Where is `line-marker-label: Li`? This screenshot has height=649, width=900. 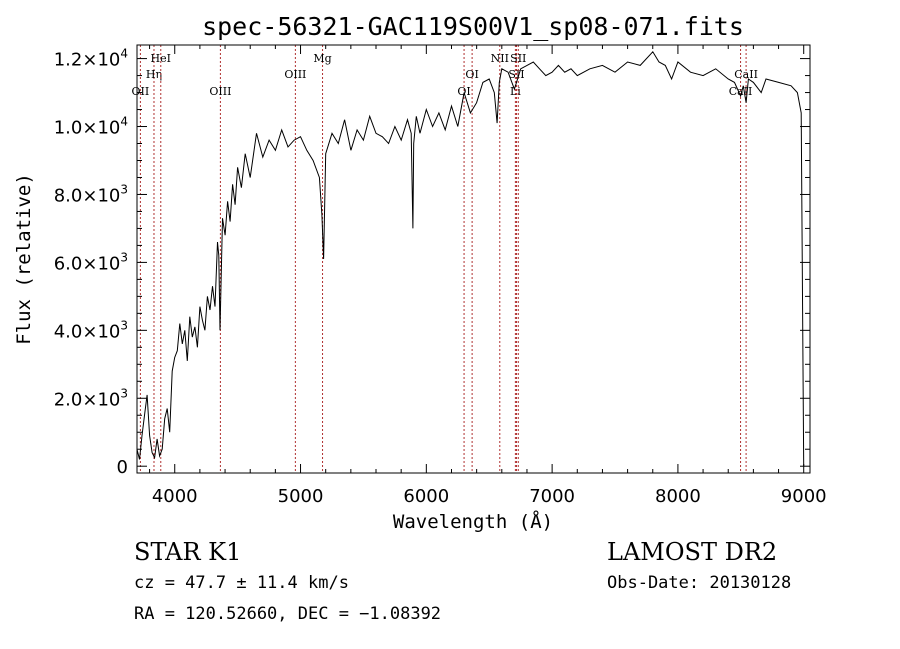 line-marker-label: Li is located at coordinates (515, 91).